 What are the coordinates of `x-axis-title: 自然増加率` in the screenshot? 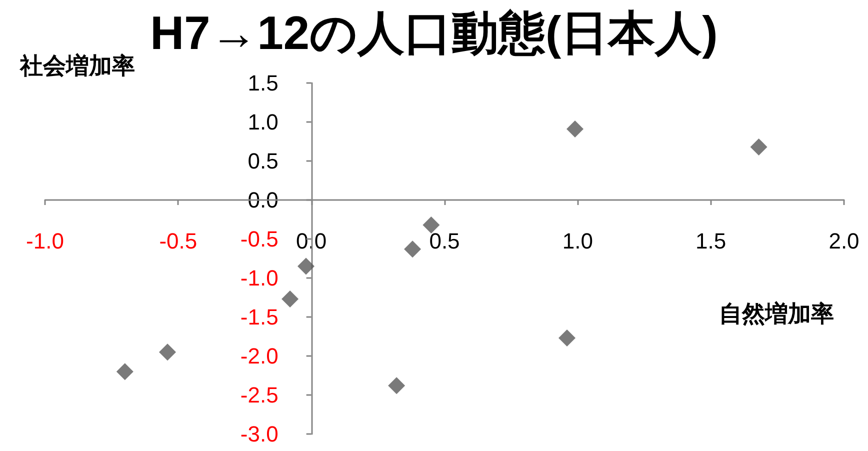 It's located at (776, 313).